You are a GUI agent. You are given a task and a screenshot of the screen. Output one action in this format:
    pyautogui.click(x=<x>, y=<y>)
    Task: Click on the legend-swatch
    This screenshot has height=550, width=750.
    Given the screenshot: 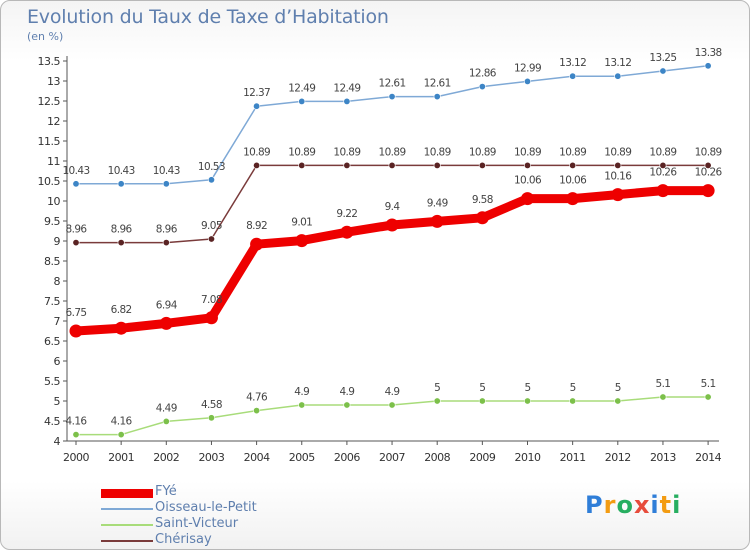 What is the action you would take?
    pyautogui.click(x=127, y=525)
    